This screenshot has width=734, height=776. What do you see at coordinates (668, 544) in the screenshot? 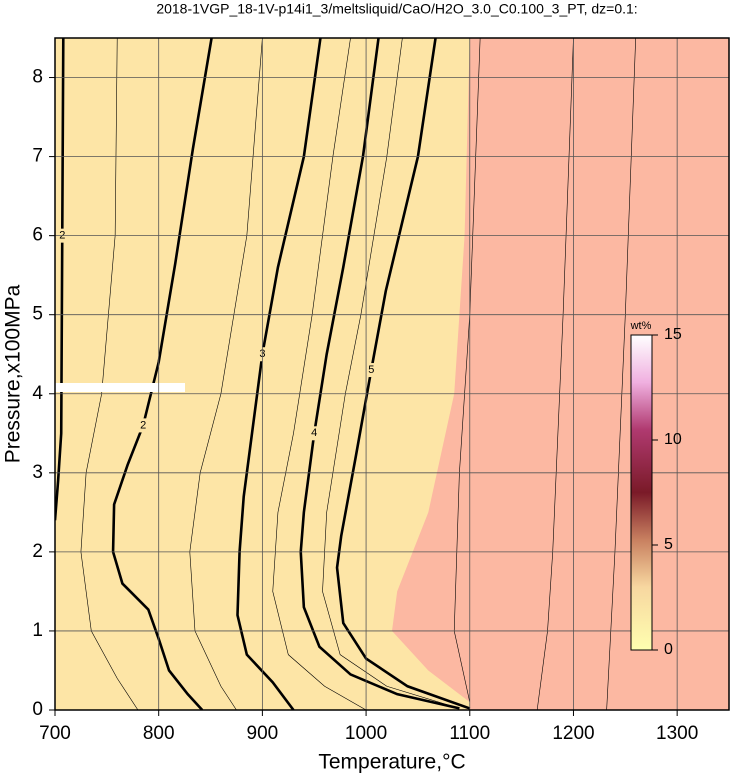
I see `colorbar-tick-label: 5` at bounding box center [668, 544].